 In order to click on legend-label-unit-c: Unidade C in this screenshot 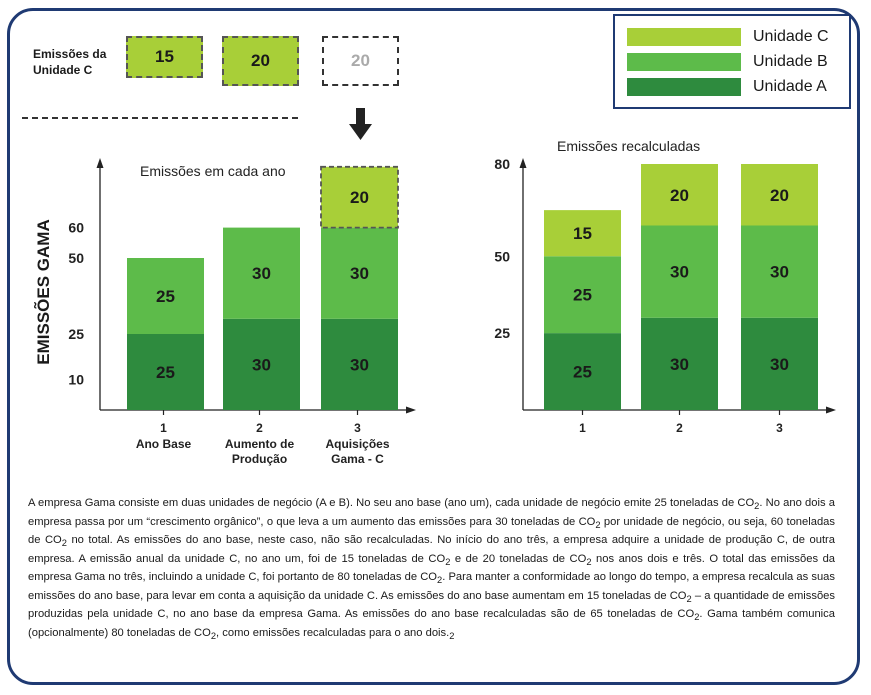, I will do `click(791, 36)`.